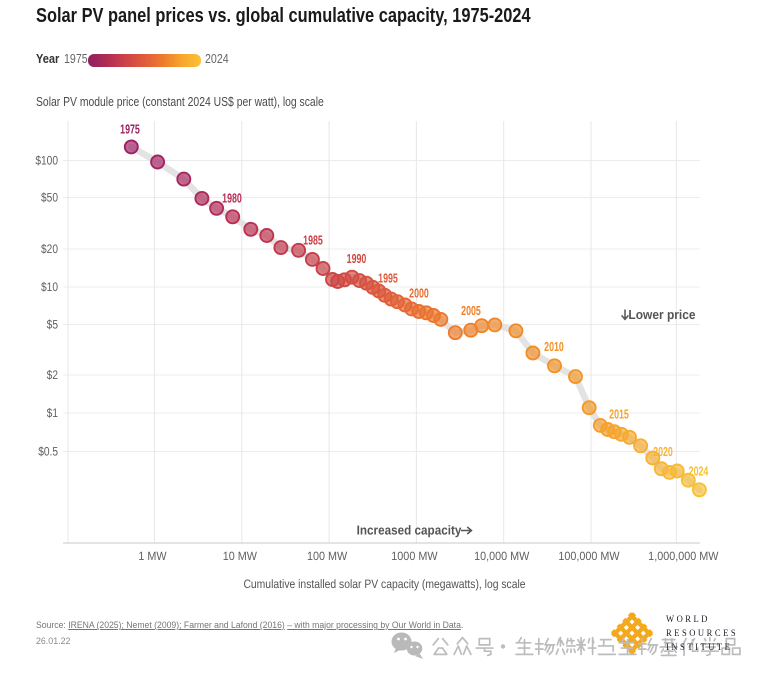 Image resolution: width=762 pixels, height=675 pixels. Describe the element at coordinates (52, 325) in the screenshot. I see `svg-text: $5` at that location.